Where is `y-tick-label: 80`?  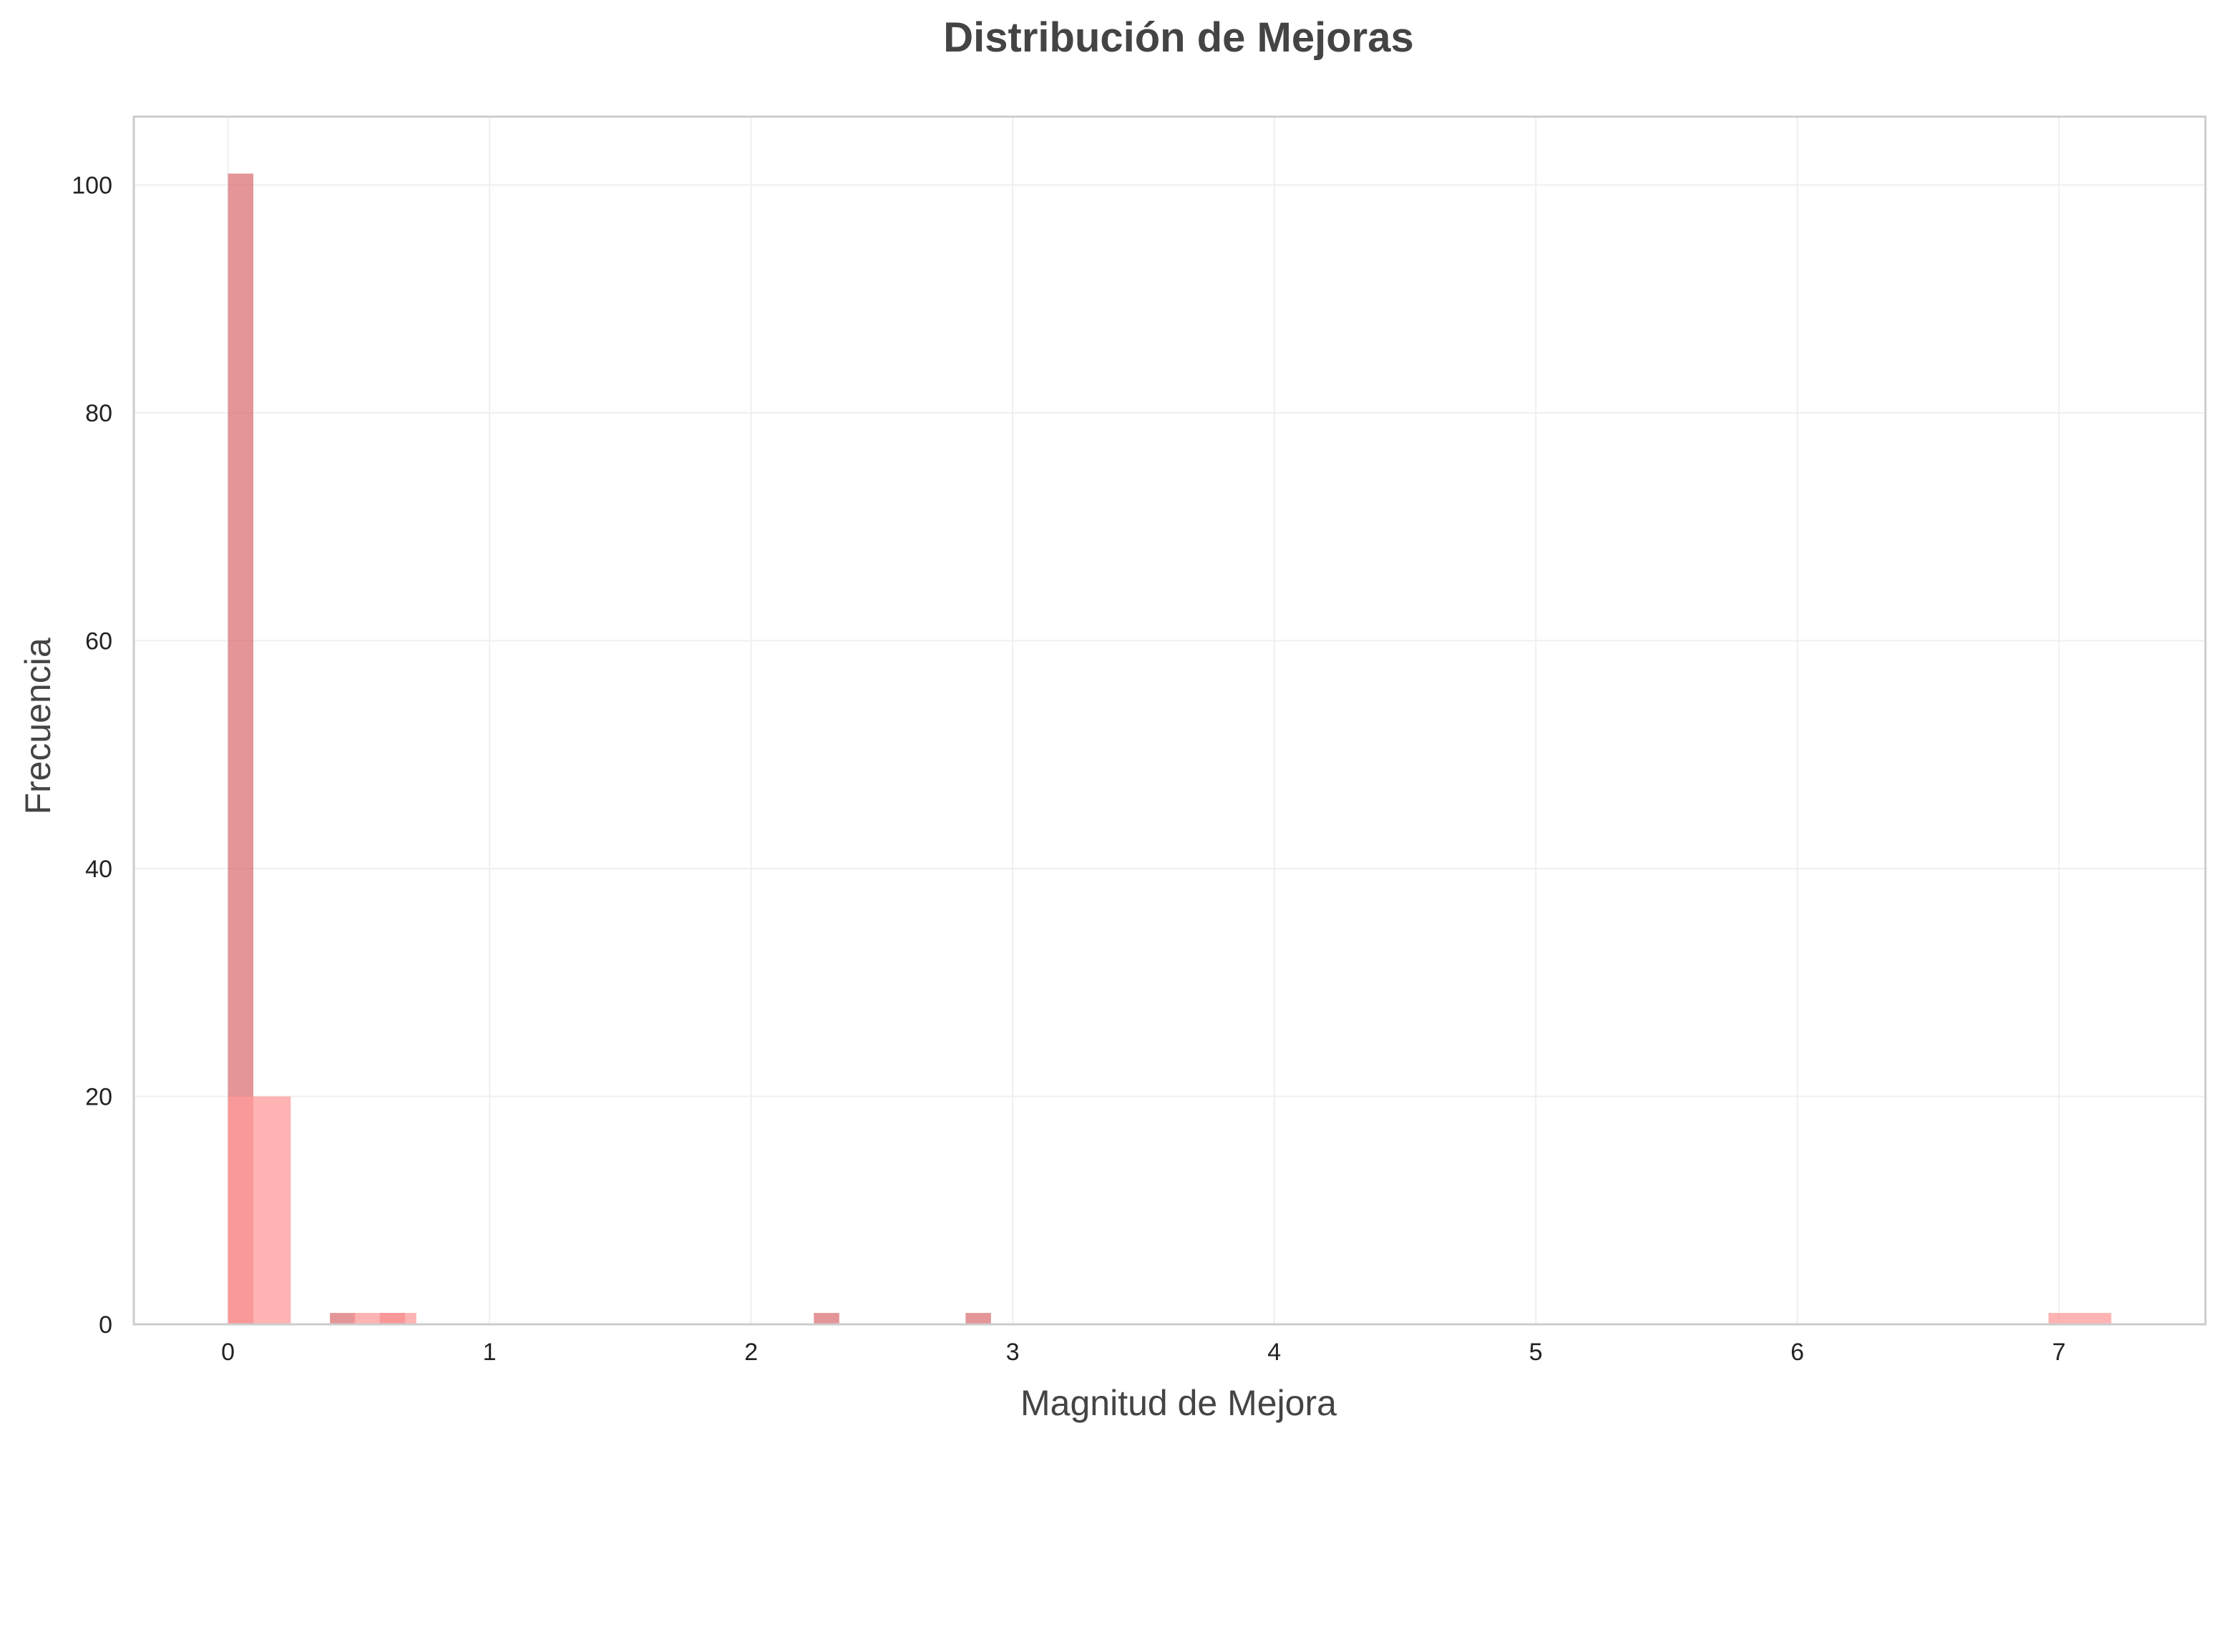 y-tick-label: 80 is located at coordinates (99, 413).